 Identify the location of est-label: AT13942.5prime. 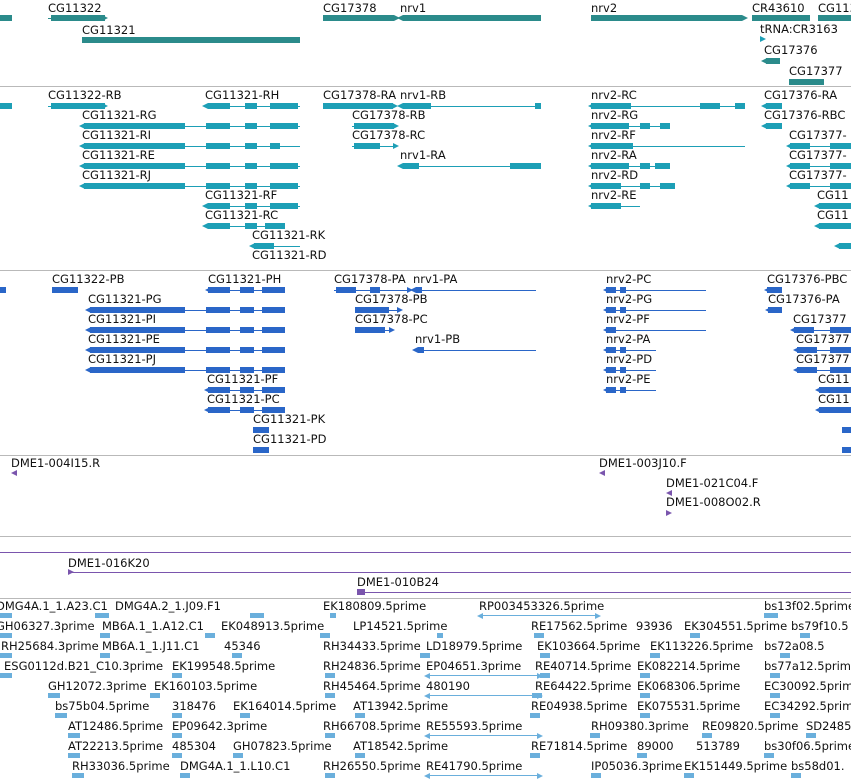
(401, 706).